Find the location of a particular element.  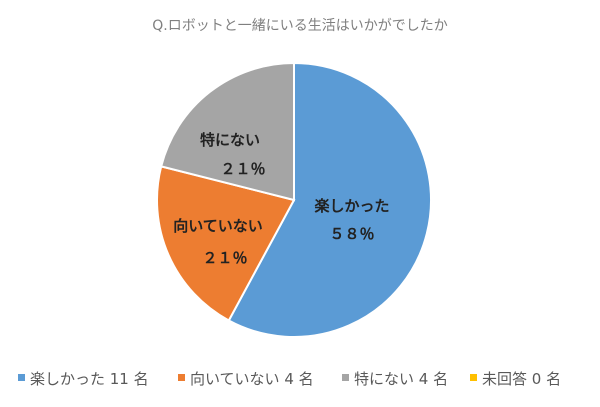

slice-label-pct-2: ２１％ is located at coordinates (242, 169).